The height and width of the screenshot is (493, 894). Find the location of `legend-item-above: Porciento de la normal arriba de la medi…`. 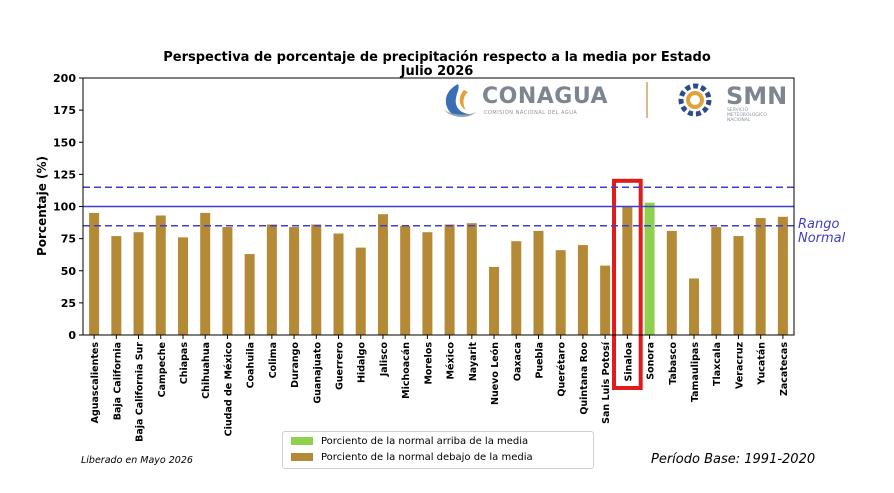

legend-item-above: Porciento de la normal arriba de la medi… is located at coordinates (409, 442).